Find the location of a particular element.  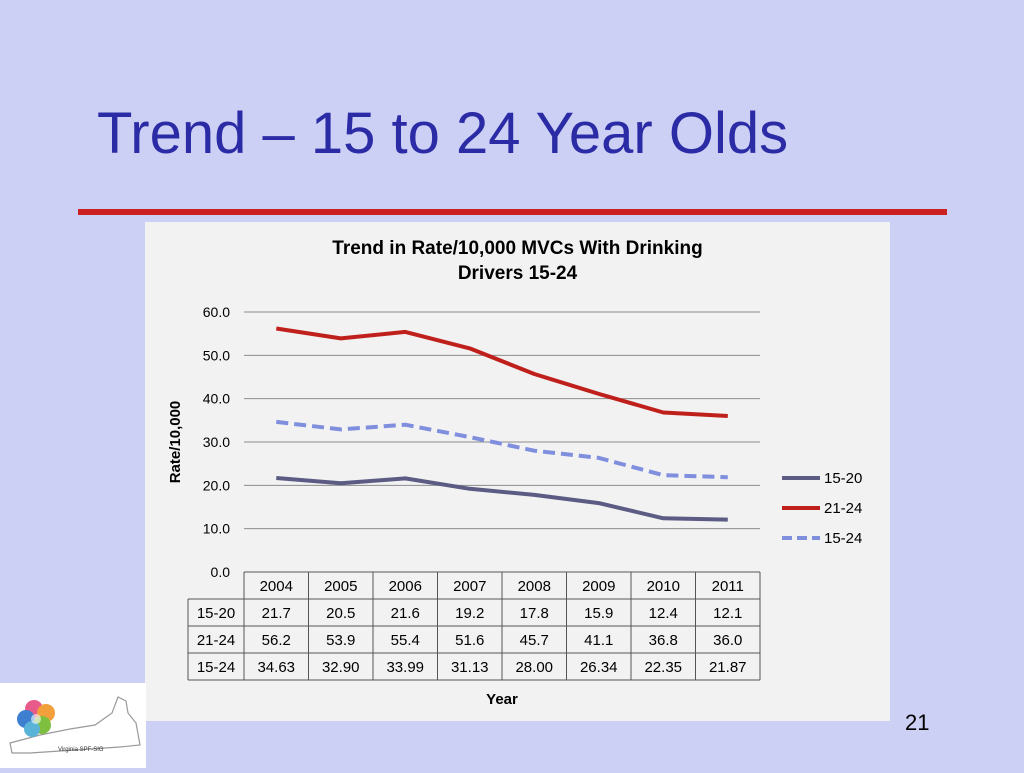

legend-label: 15-24 is located at coordinates (843, 538).